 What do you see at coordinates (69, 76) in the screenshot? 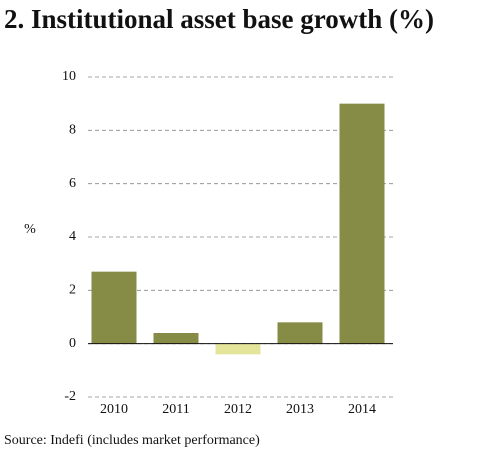
I see `y-tick-label: 10` at bounding box center [69, 76].